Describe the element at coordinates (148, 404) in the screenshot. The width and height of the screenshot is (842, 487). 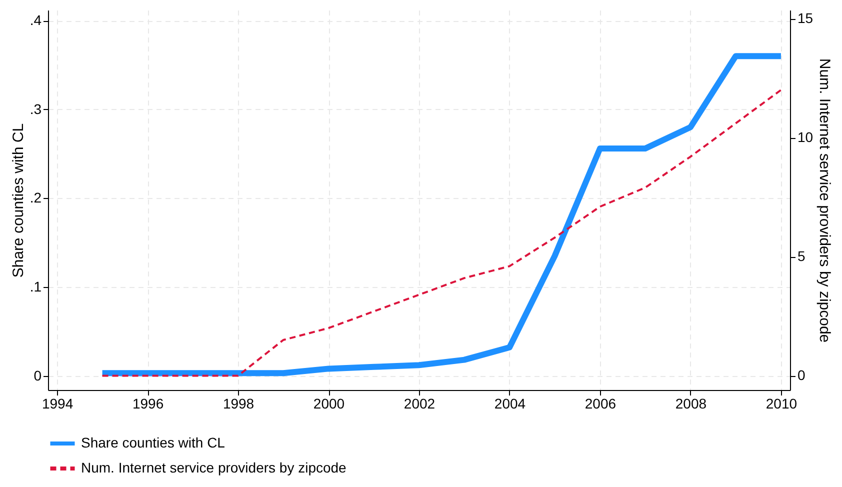
I see `x-tick-label: 1996` at that location.